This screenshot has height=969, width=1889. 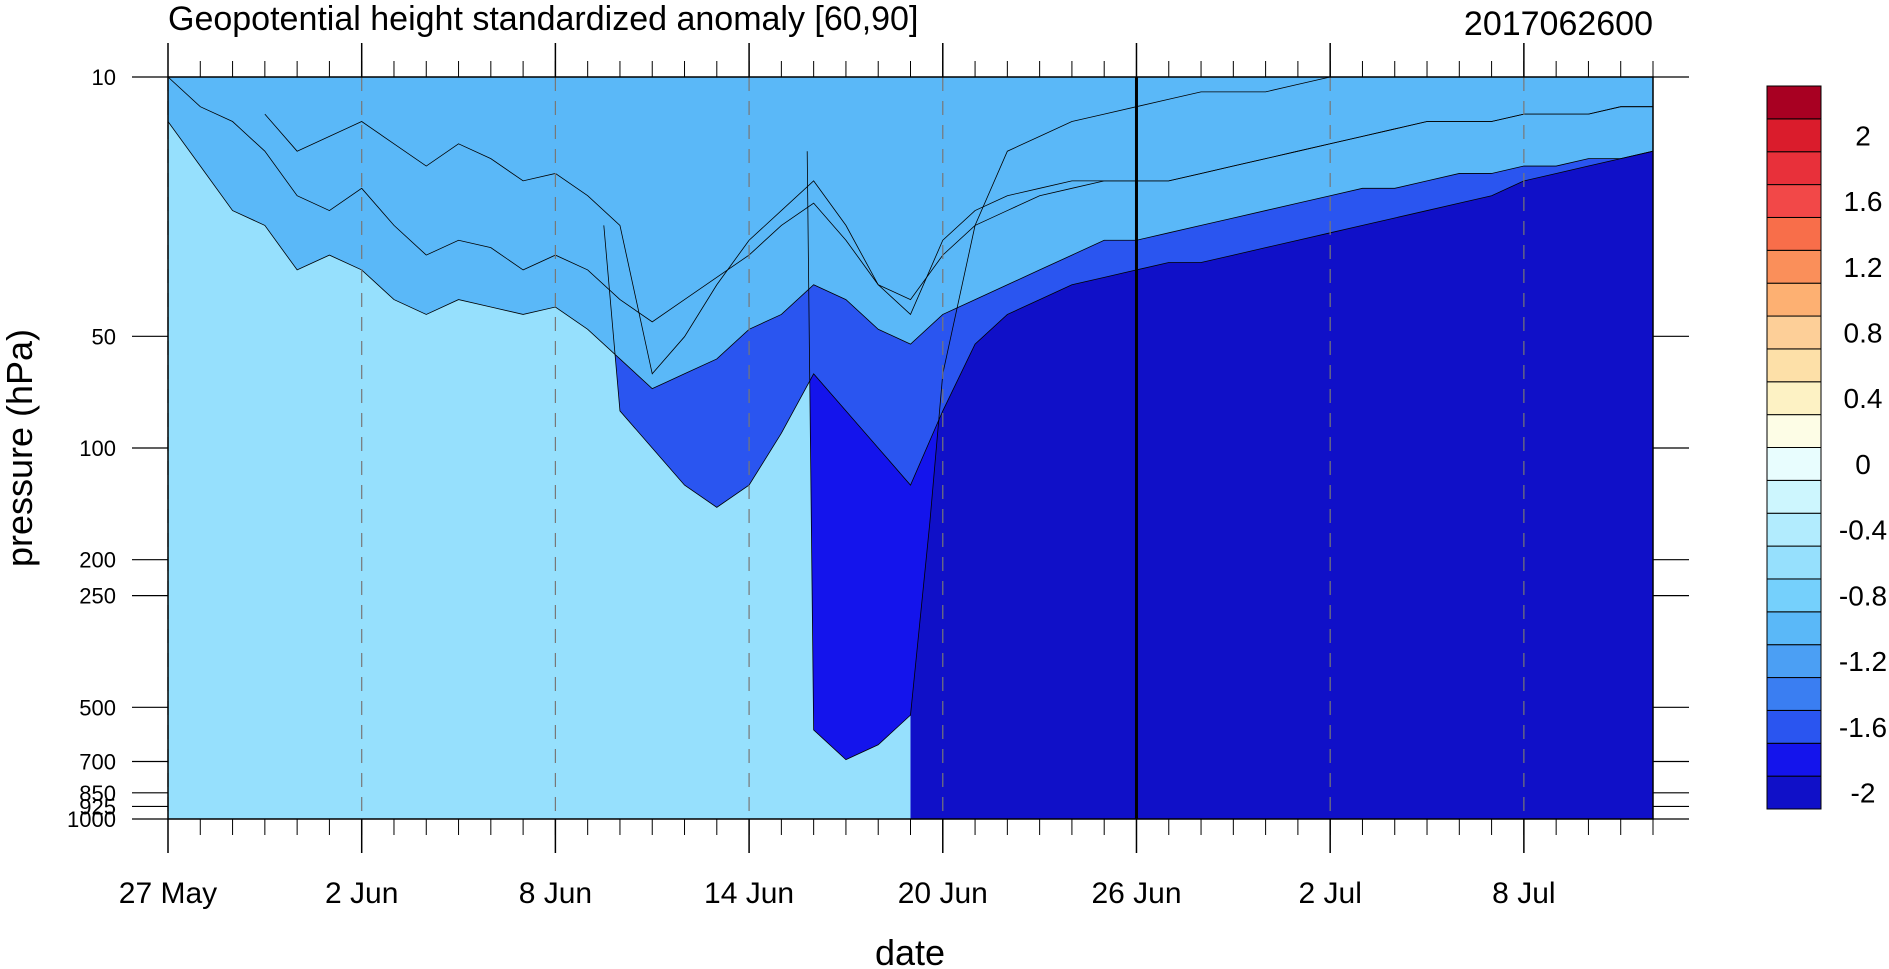 I want to click on colorbar-label-3: -0.8, so click(x=1863, y=595).